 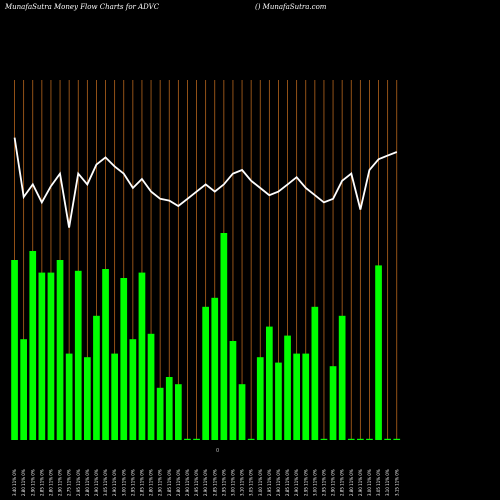 I want to click on line-series, so click(x=205, y=182).